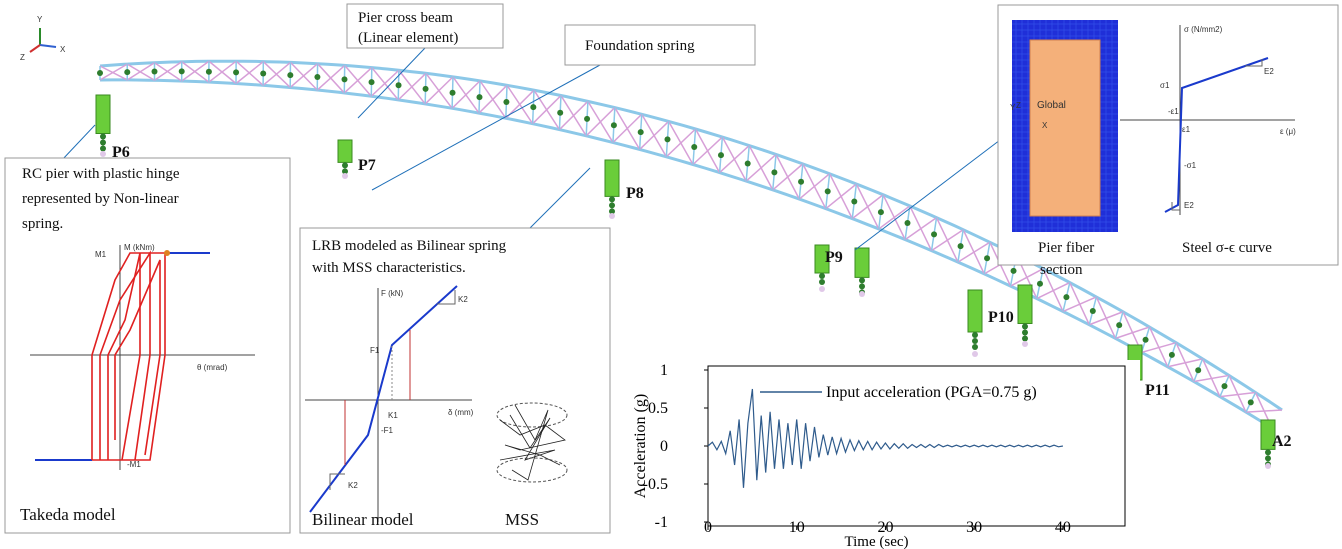  What do you see at coordinates (22, 57) in the screenshot?
I see `axis-label: Z` at bounding box center [22, 57].